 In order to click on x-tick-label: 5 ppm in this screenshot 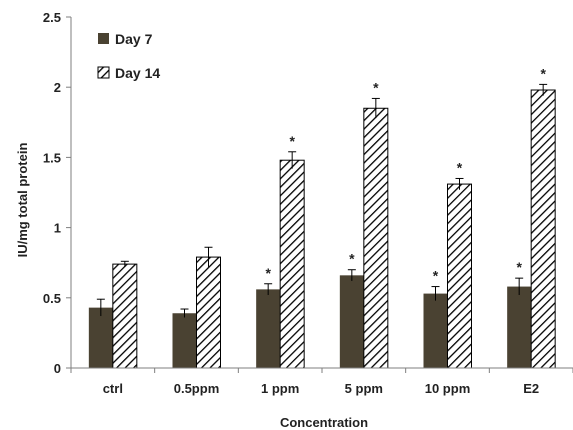, I will do `click(364, 388)`.